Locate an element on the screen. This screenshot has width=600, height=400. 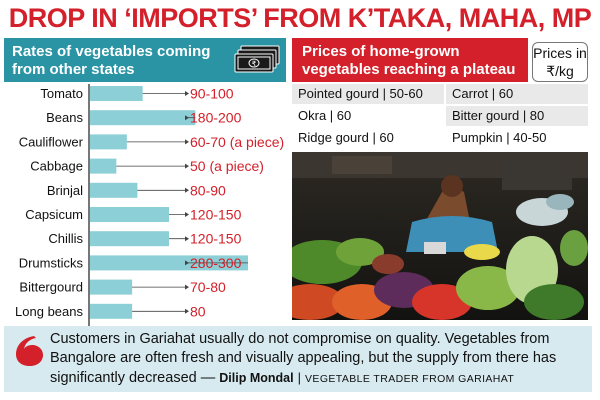
category-label: Brinjal is located at coordinates (65, 190).